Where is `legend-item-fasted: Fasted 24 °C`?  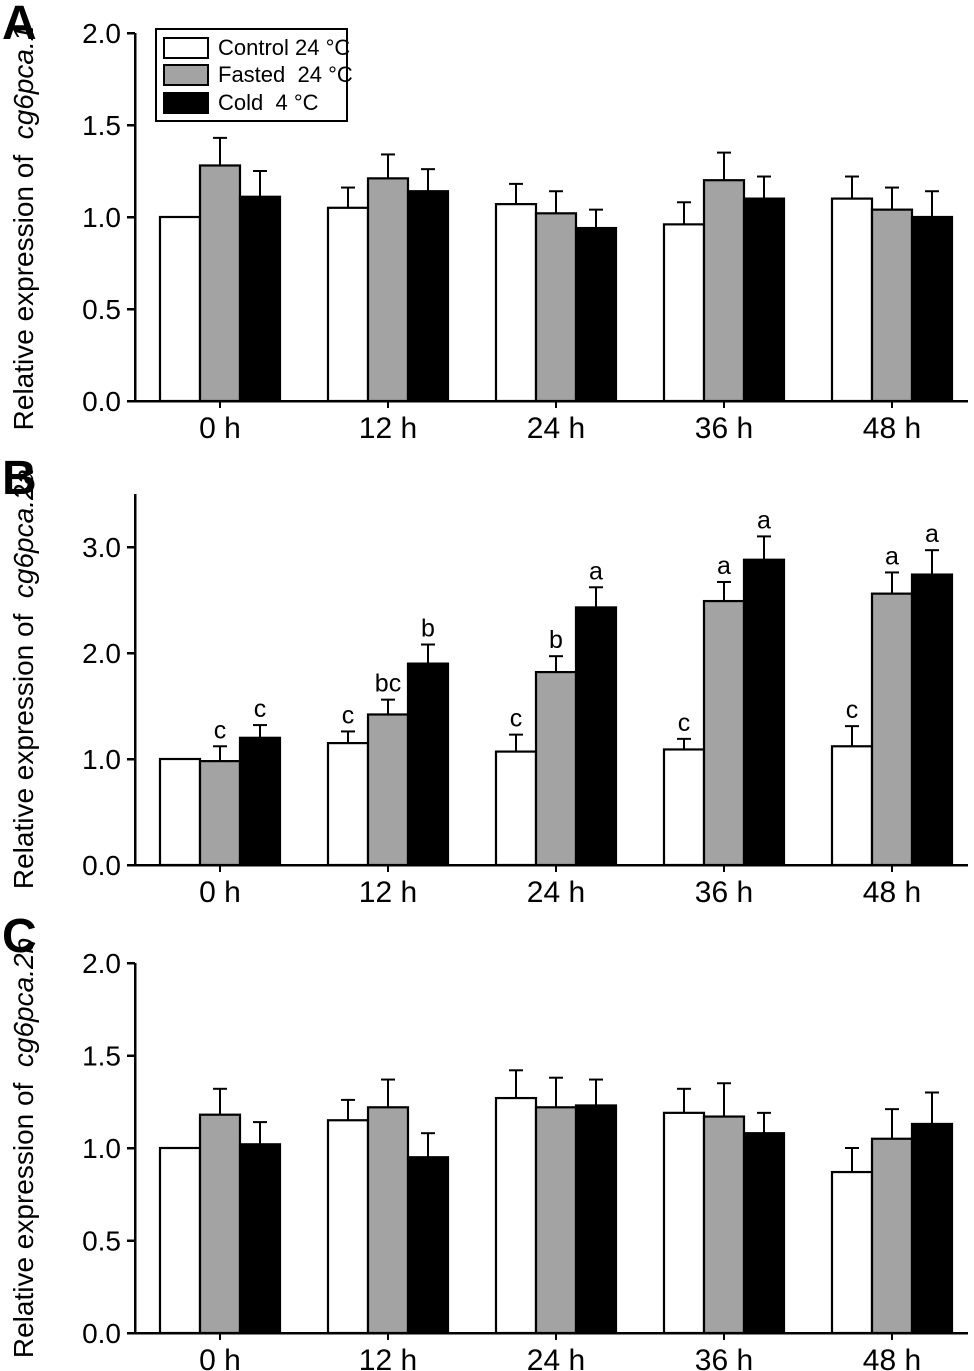 legend-item-fasted: Fasted 24 °C is located at coordinates (258, 75).